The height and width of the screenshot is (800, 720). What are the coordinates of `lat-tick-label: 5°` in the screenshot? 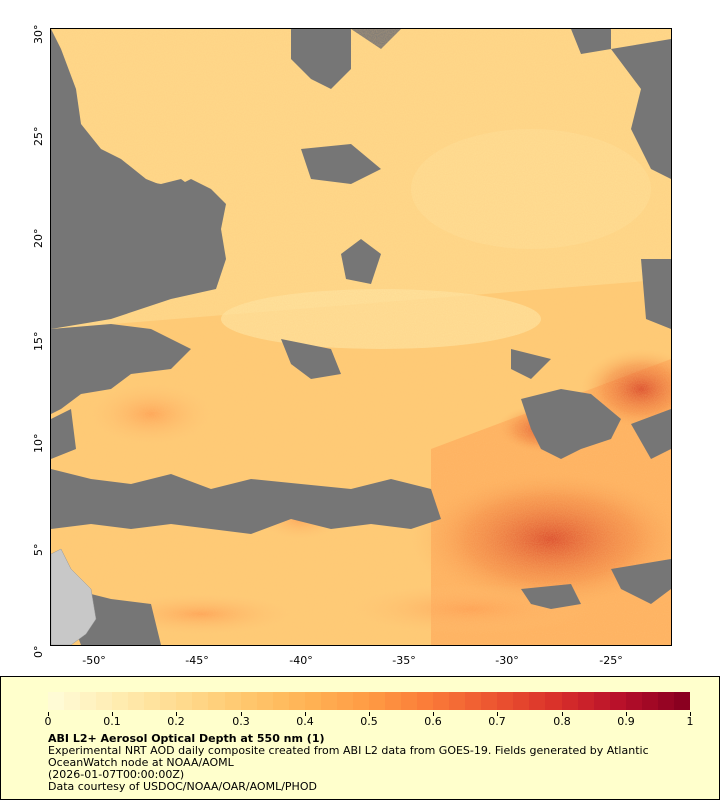 It's located at (38, 550).